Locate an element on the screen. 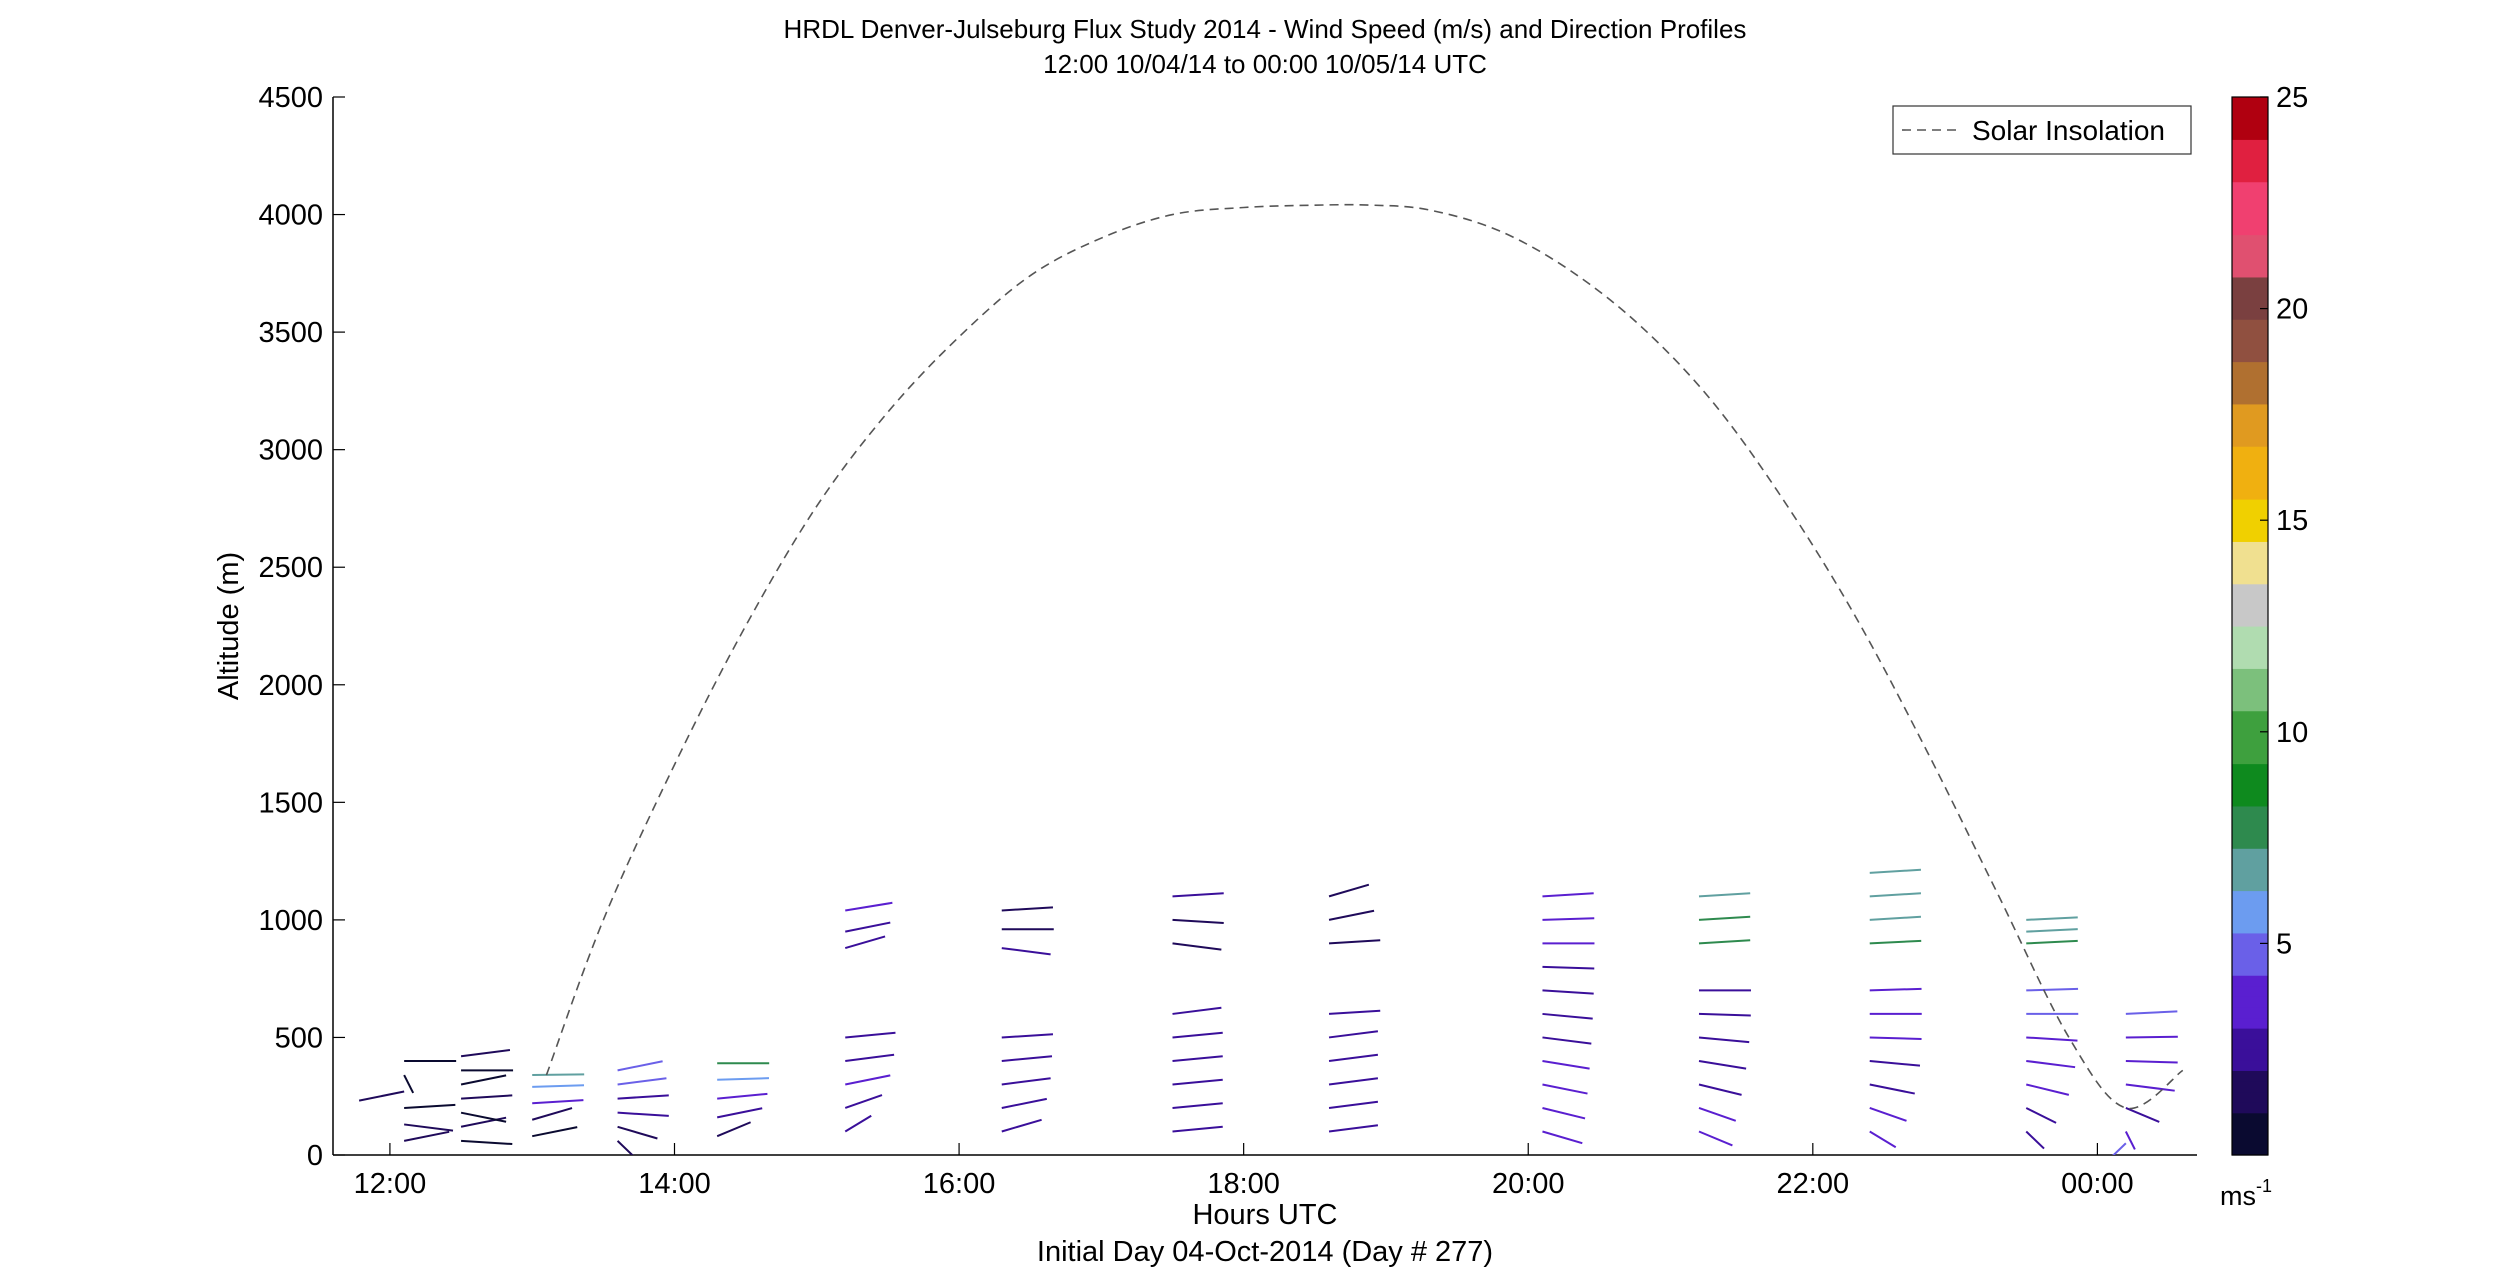 The image size is (2515, 1282). x-tick-label: 14:00 is located at coordinates (674, 1184).